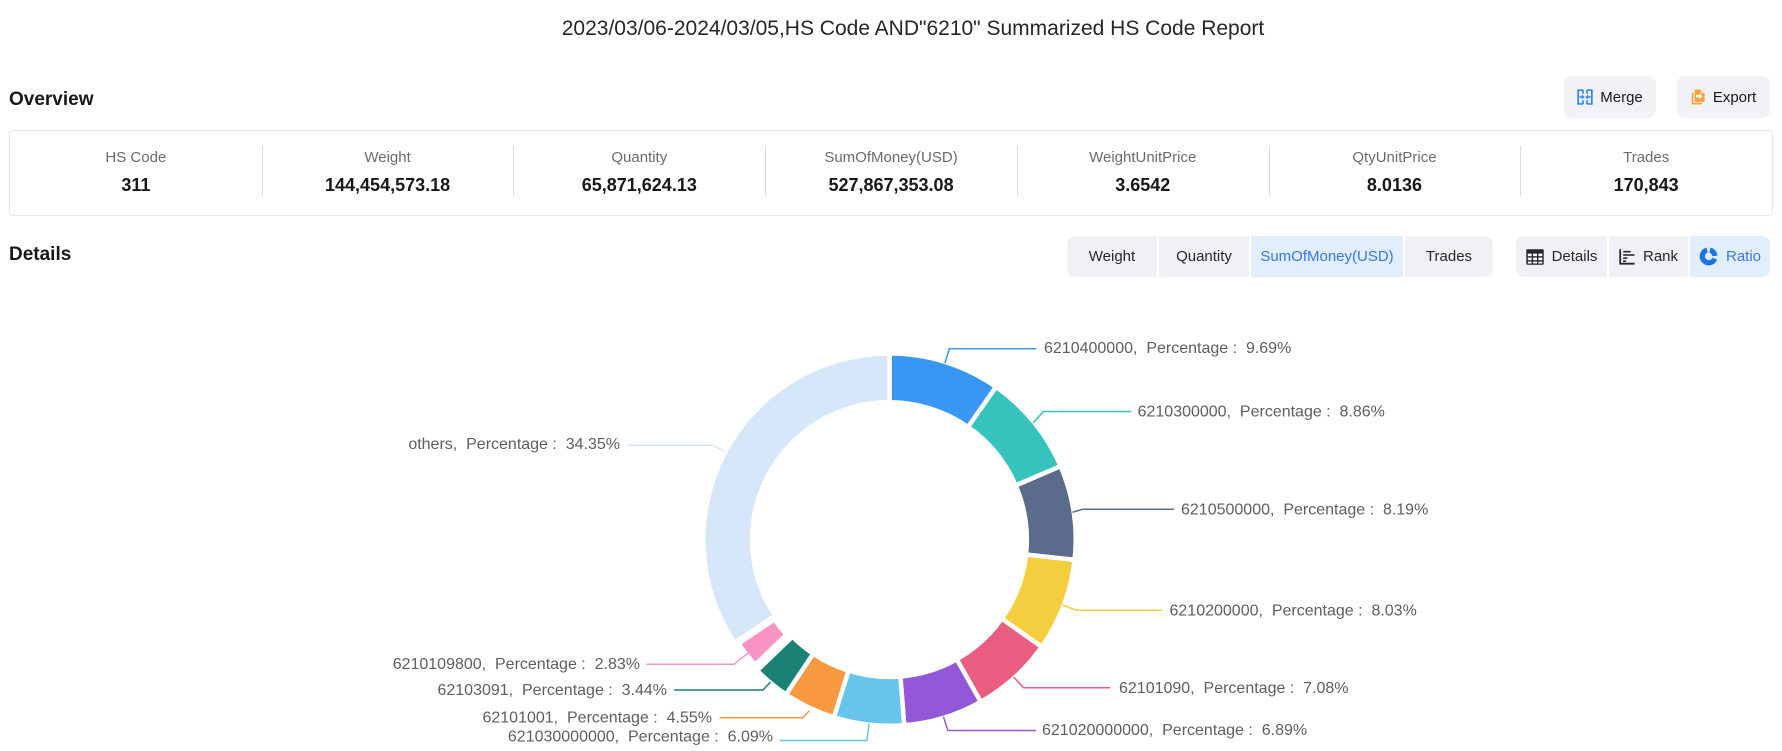 The image size is (1782, 751). What do you see at coordinates (516, 664) in the screenshot?
I see `svg-text:6210109800, Percentage : 2.8: 6210109800, Percentage : 2.83%` at bounding box center [516, 664].